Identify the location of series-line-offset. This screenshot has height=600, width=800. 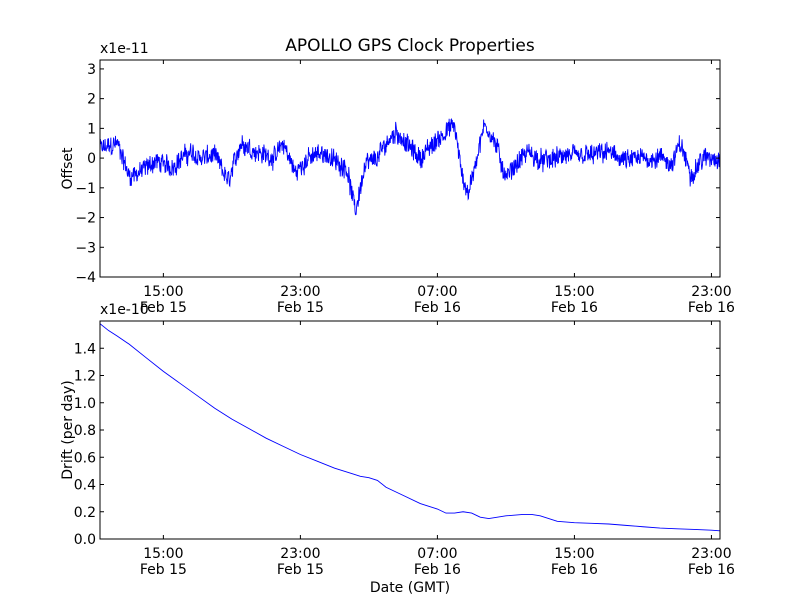
(410, 167).